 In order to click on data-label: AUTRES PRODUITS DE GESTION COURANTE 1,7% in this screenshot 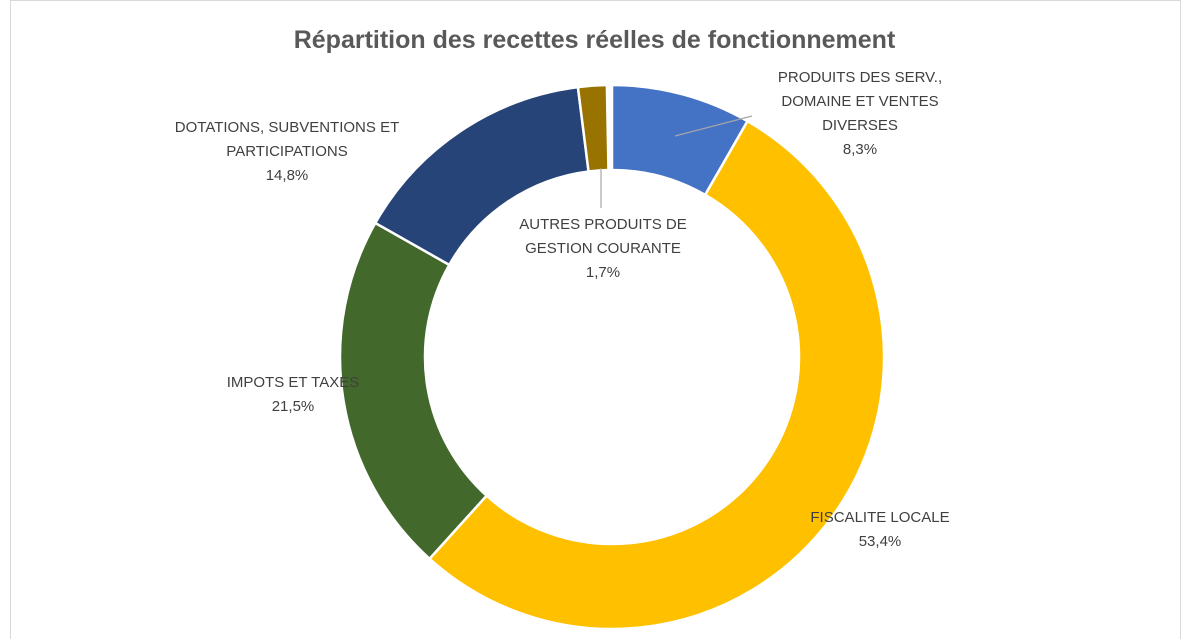, I will do `click(603, 249)`.